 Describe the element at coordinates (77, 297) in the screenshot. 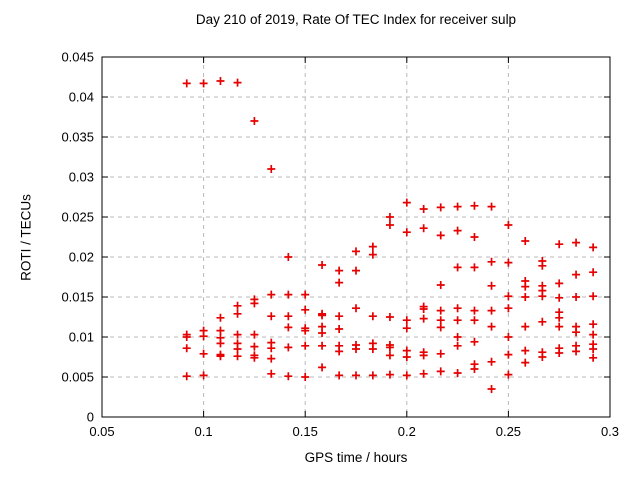

I see `y-tick-label: 0.015` at that location.